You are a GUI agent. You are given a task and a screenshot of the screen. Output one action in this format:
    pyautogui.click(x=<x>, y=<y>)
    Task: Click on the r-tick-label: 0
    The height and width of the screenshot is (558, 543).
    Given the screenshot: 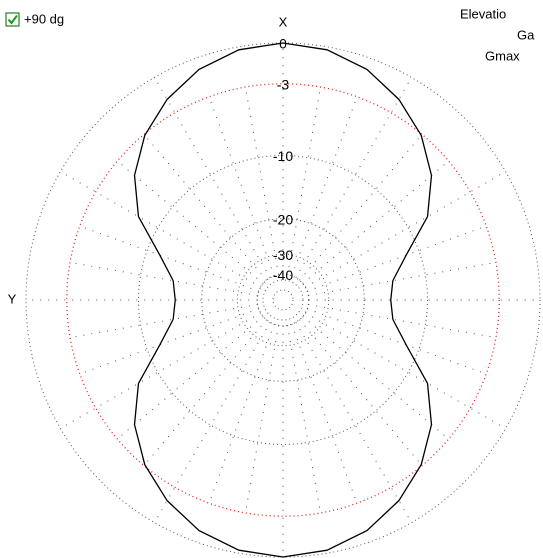 What is the action you would take?
    pyautogui.click(x=283, y=44)
    